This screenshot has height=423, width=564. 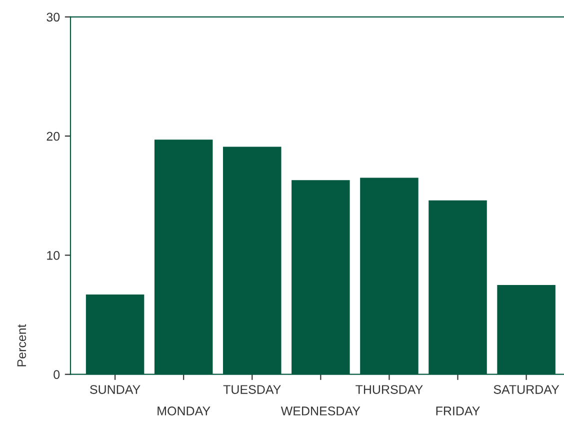 I want to click on y-tick-label: 0, so click(x=57, y=375).